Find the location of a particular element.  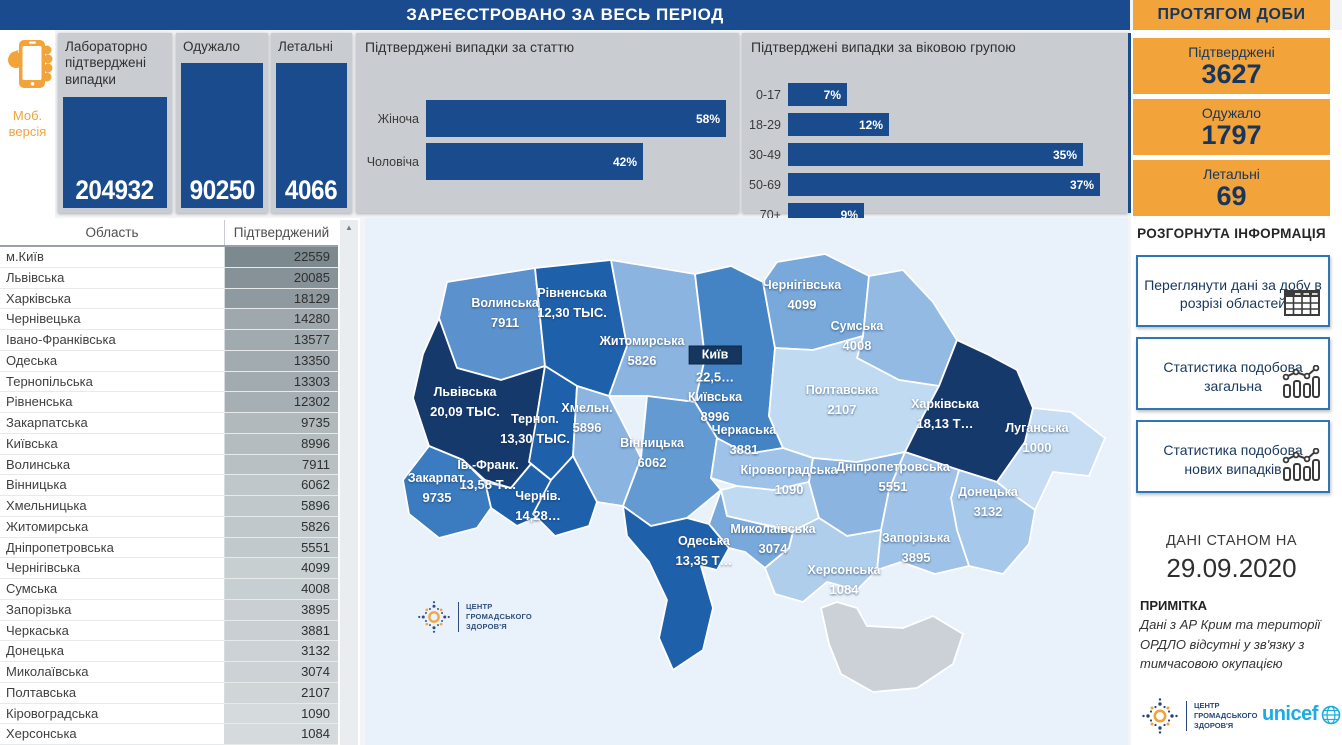

region-luhansk is located at coordinates (1051, 459).